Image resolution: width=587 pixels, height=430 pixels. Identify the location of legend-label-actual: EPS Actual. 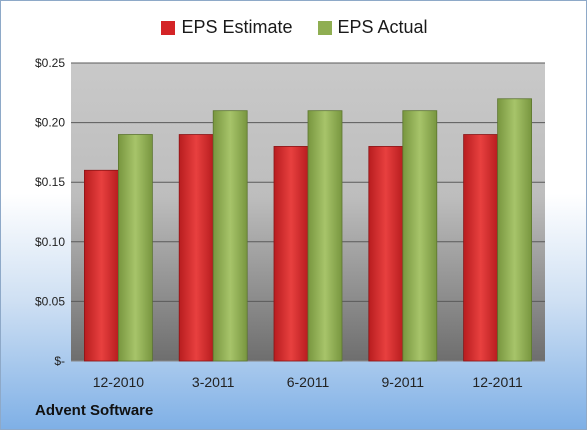
(382, 27).